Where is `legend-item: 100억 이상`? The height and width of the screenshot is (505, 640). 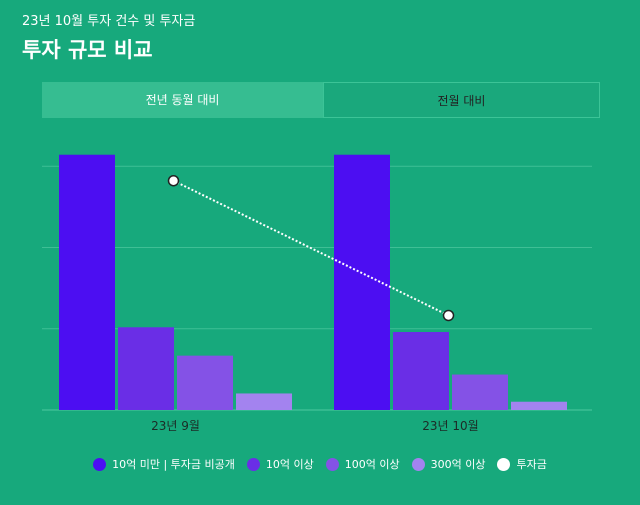 legend-item: 100억 이상 is located at coordinates (362, 464).